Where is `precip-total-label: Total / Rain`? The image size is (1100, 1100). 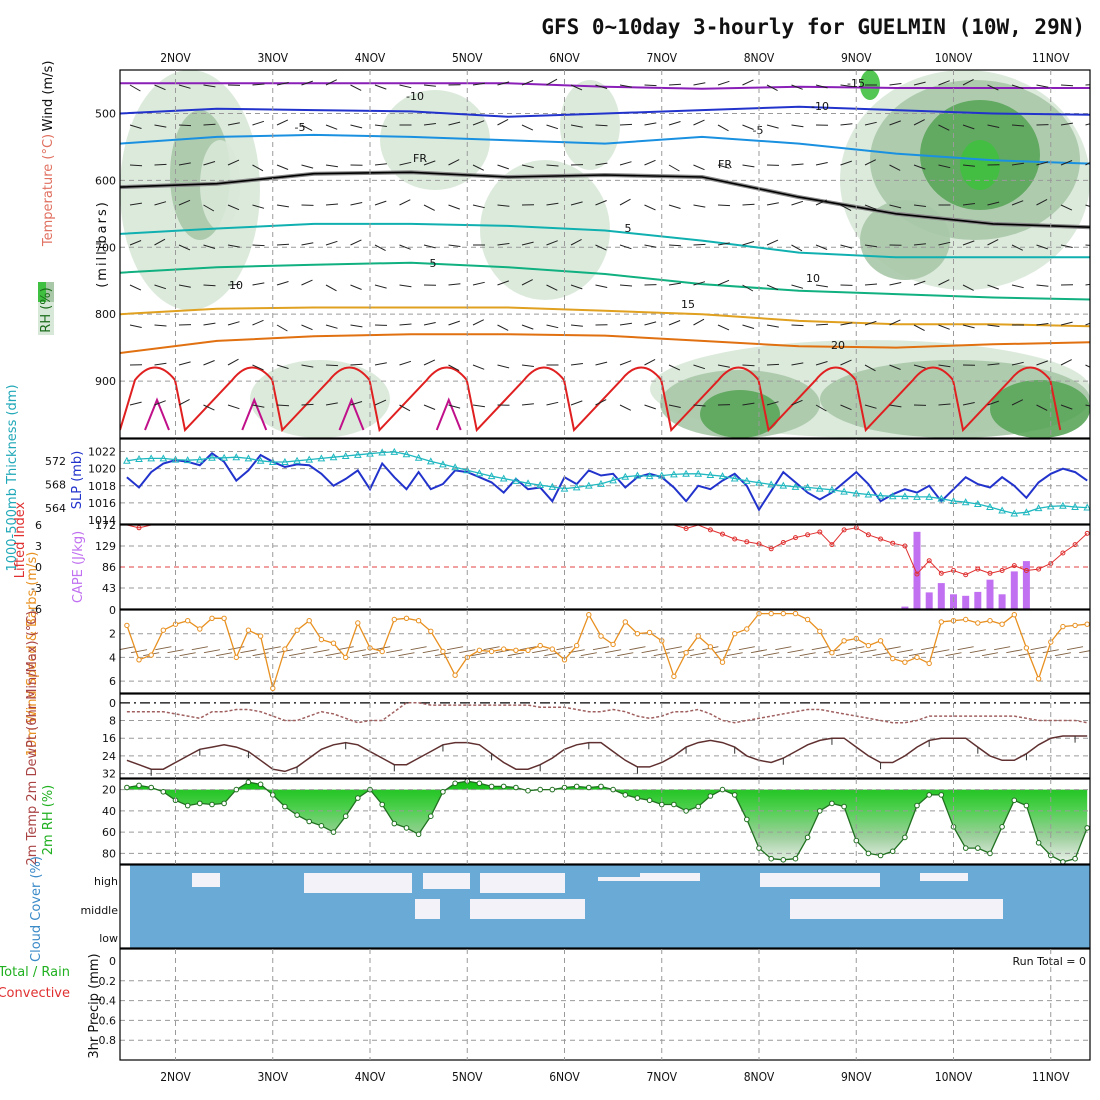
precip-total-label: Total / Rain is located at coordinates (35, 972).